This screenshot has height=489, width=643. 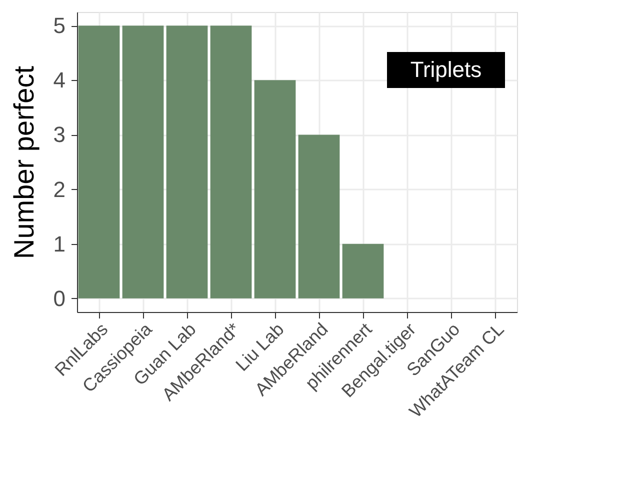 What do you see at coordinates (446, 69) in the screenshot?
I see `annotation: Triplets` at bounding box center [446, 69].